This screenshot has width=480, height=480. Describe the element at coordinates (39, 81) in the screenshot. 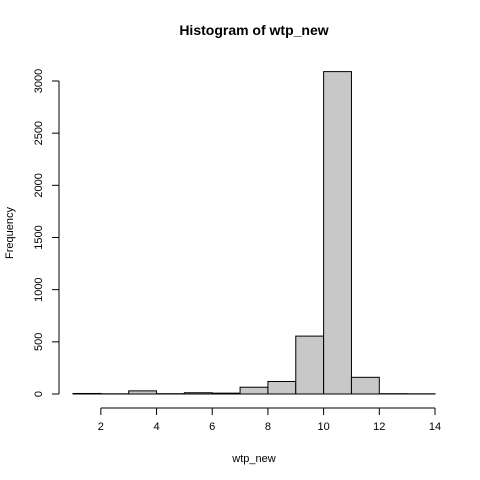

I see `y-tick-label: 3000` at that location.